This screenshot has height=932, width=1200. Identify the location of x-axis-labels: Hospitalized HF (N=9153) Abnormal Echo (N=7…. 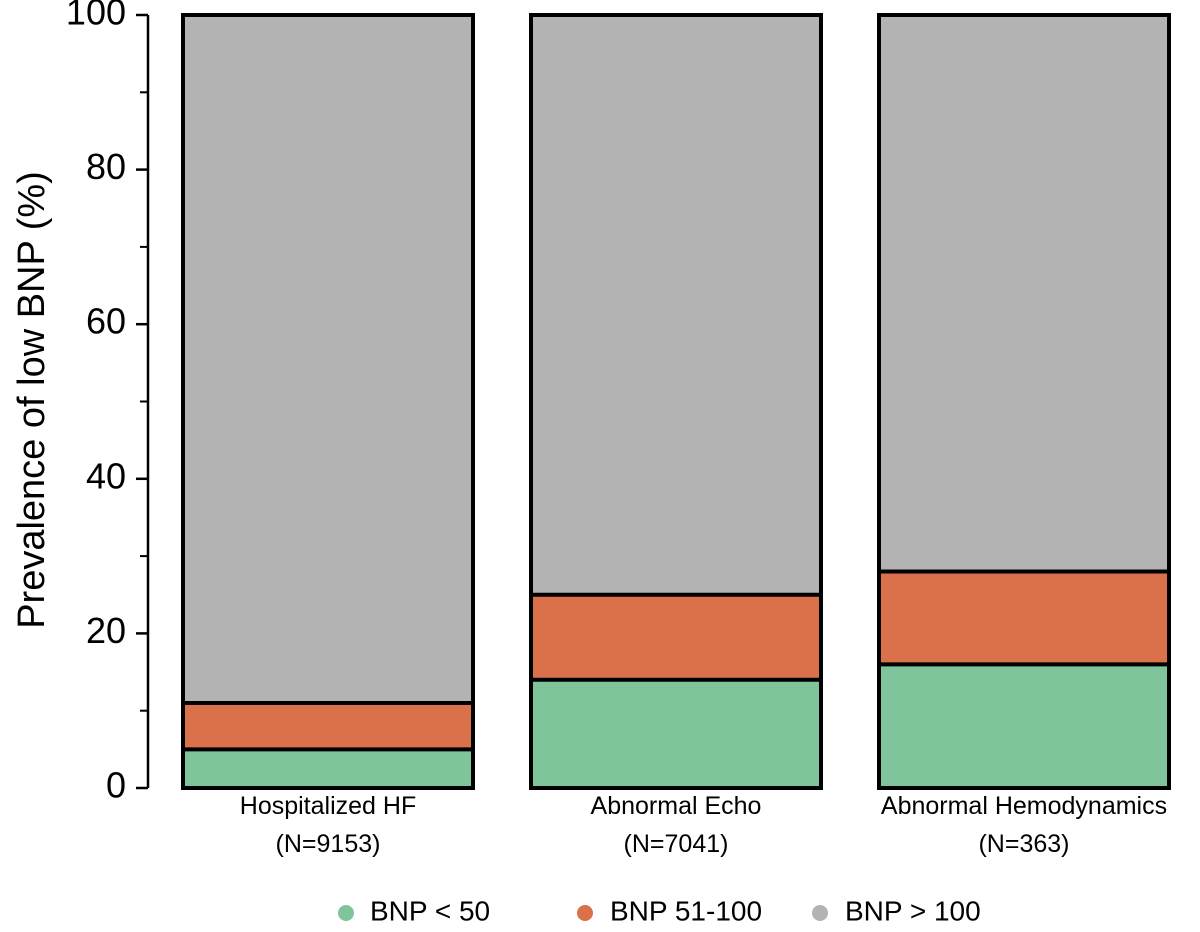
(703, 825).